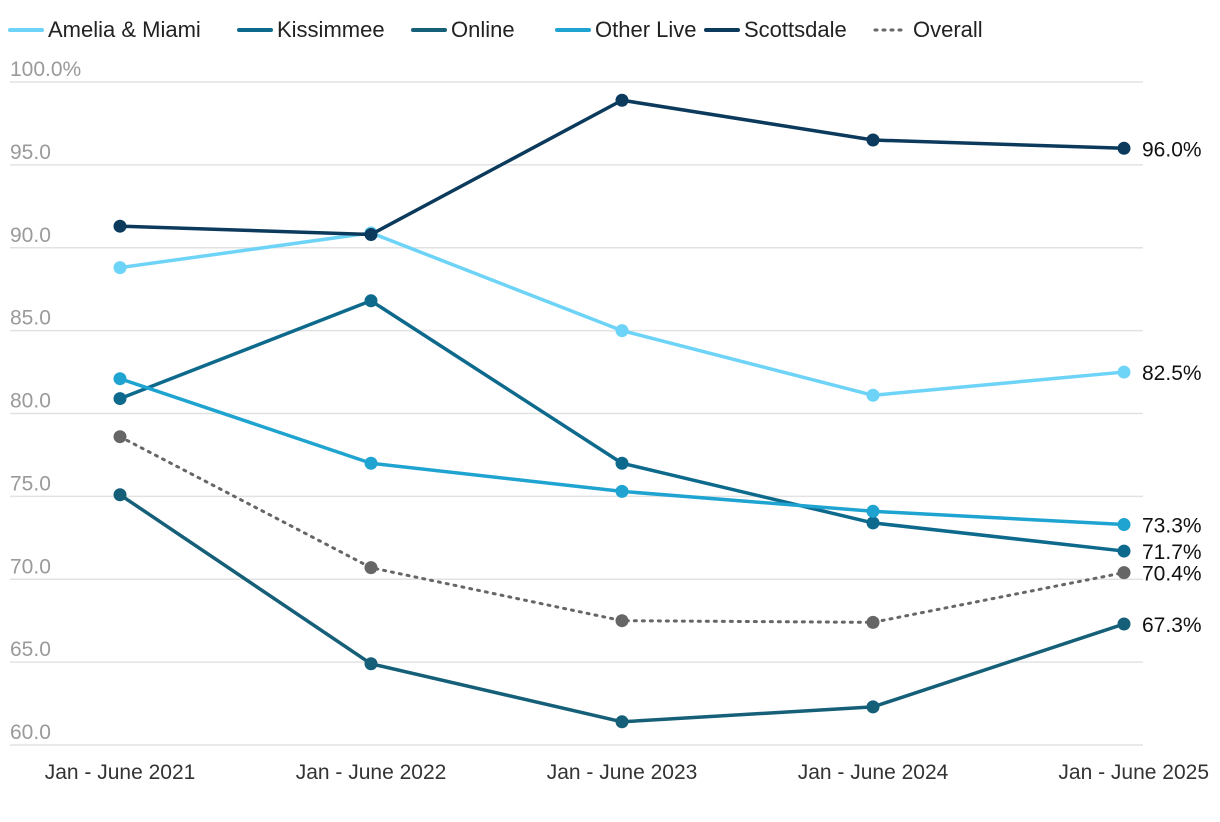  I want to click on y-tick-label: 65.0, so click(30, 649).